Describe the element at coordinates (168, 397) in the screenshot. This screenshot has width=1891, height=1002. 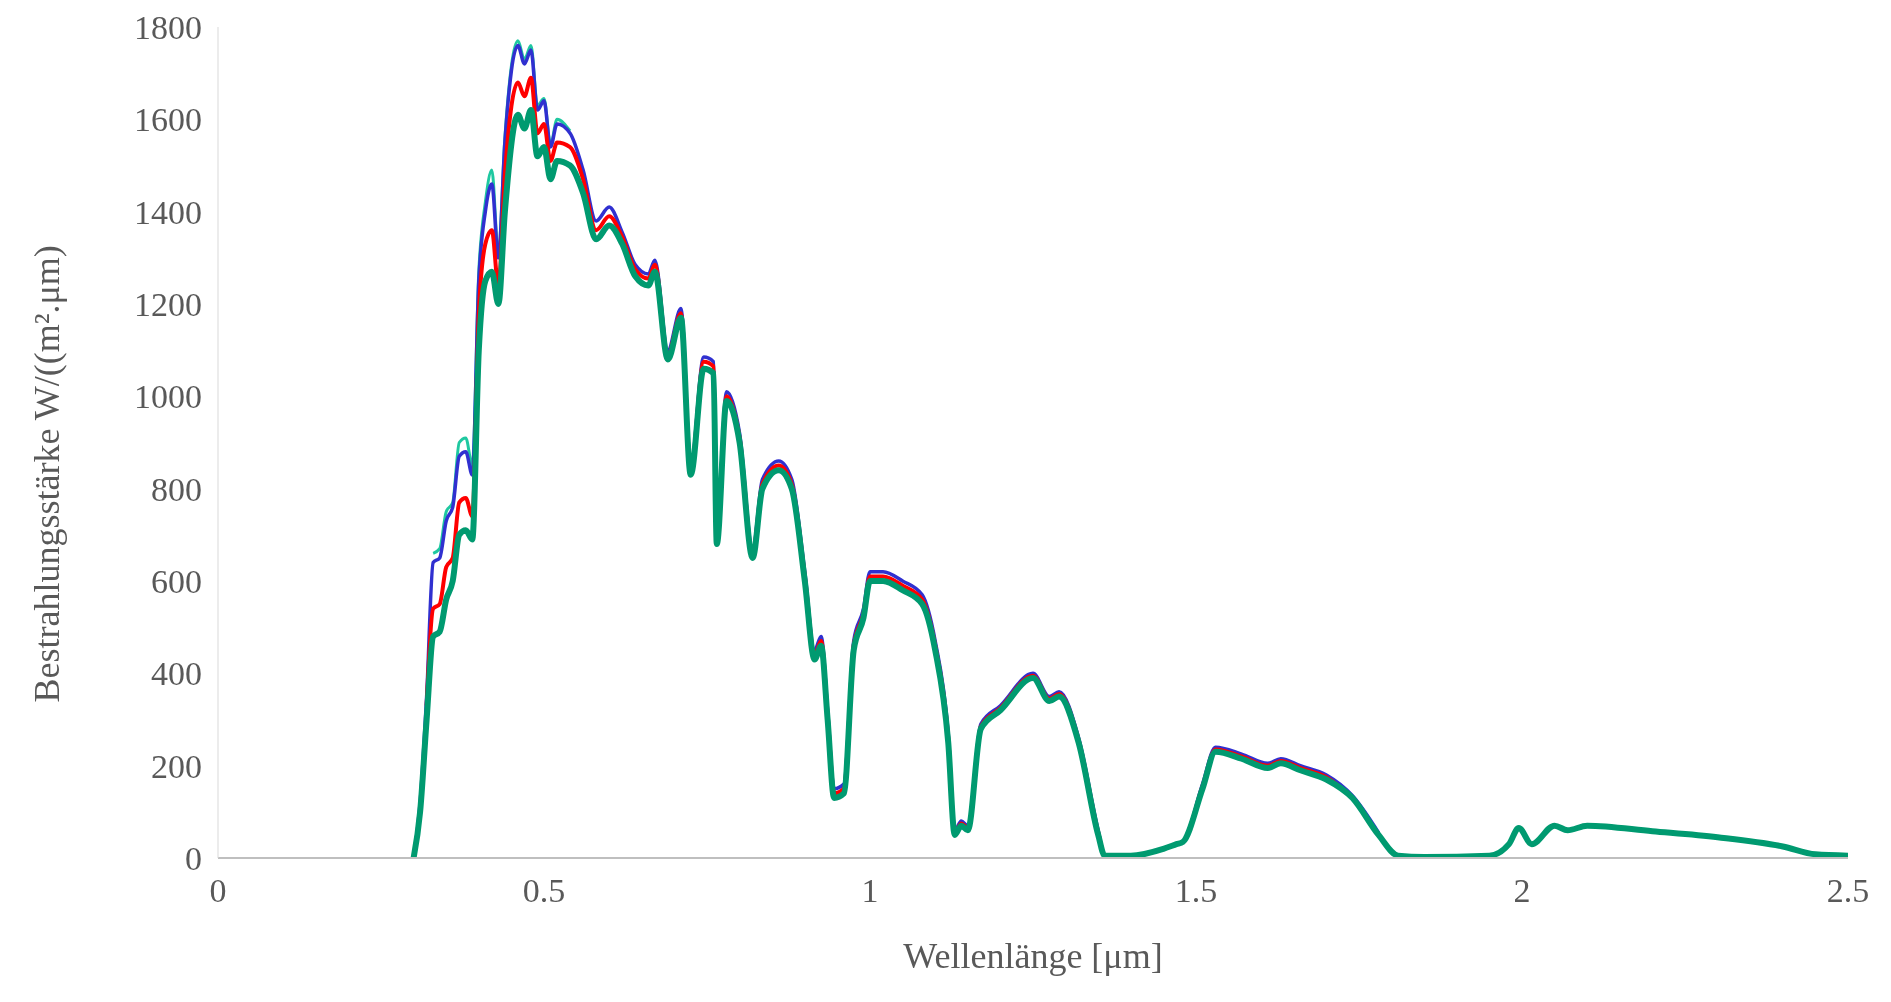
I see `y-tick-label: 1000` at that location.